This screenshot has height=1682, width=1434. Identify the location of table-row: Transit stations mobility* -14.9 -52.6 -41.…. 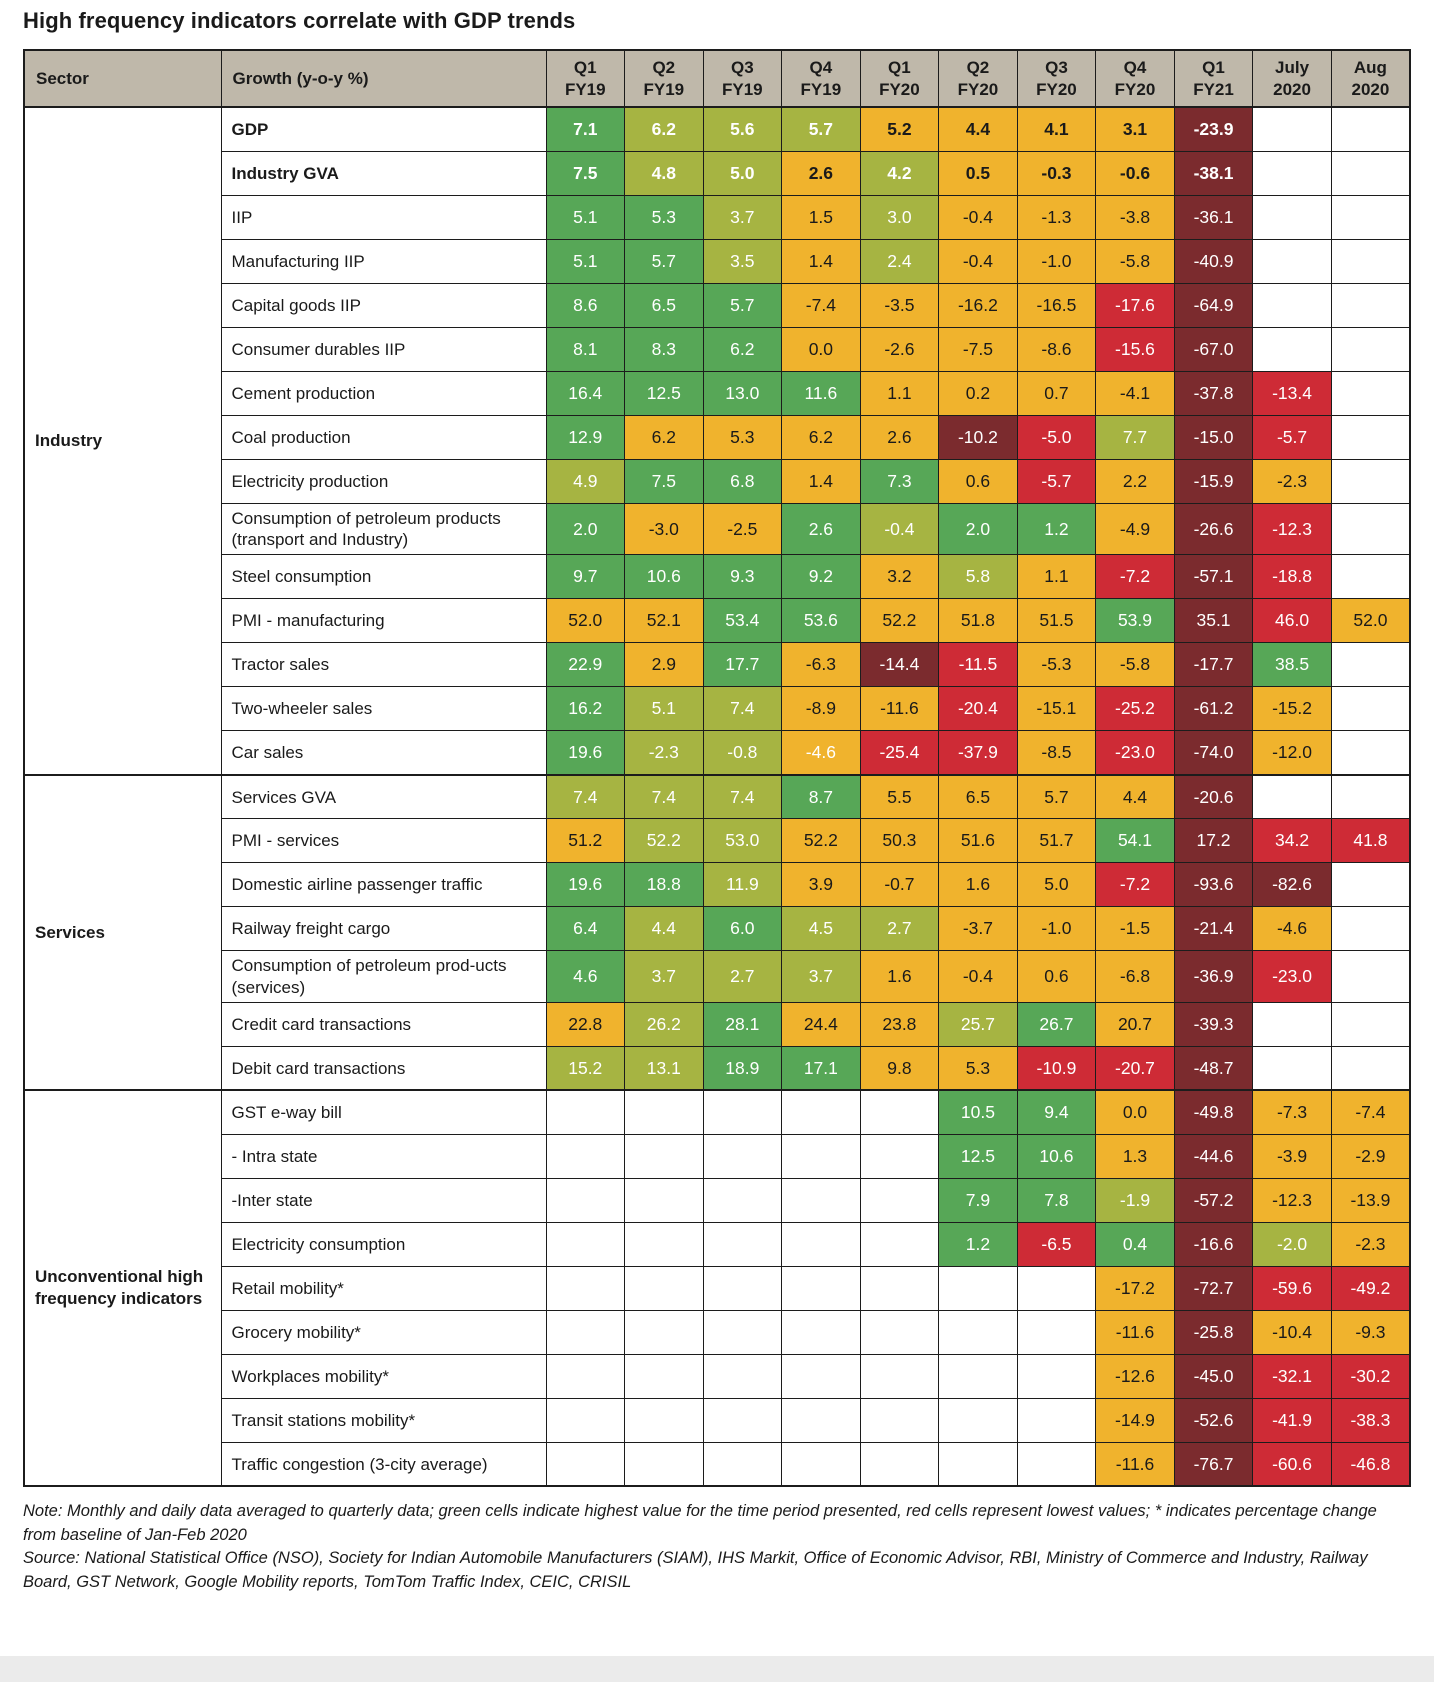
(717, 1420).